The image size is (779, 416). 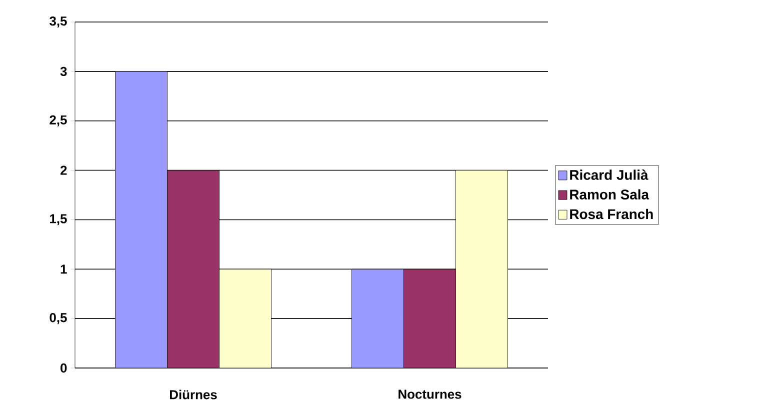 What do you see at coordinates (58, 22) in the screenshot?
I see `y-tick-label: 3,5` at bounding box center [58, 22].